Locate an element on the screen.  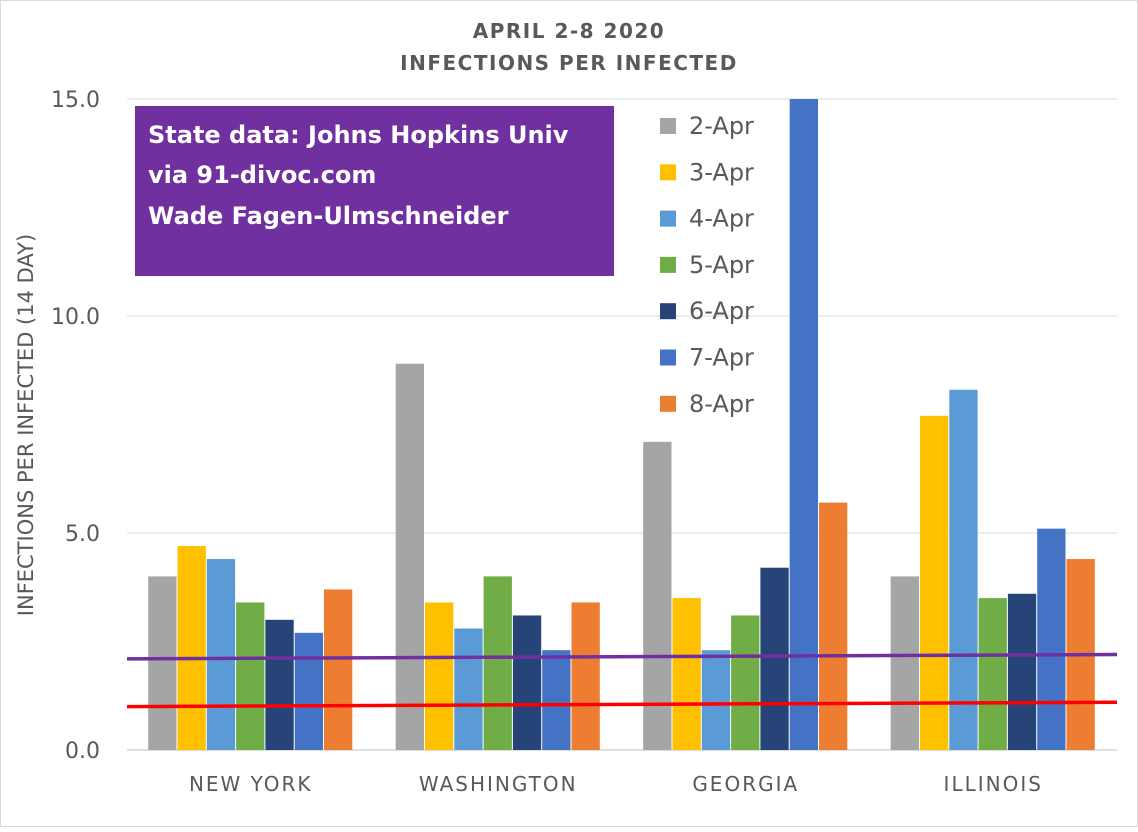
legend-label: 4-Apr is located at coordinates (721, 219).